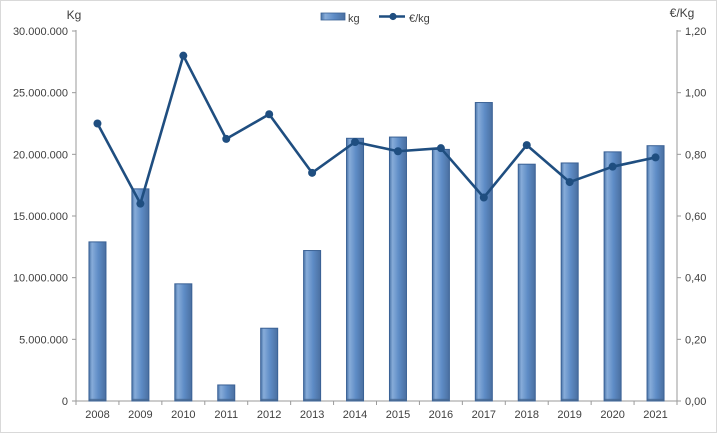 This screenshot has height=433, width=717. I want to click on category-label-2018: 2018, so click(527, 415).